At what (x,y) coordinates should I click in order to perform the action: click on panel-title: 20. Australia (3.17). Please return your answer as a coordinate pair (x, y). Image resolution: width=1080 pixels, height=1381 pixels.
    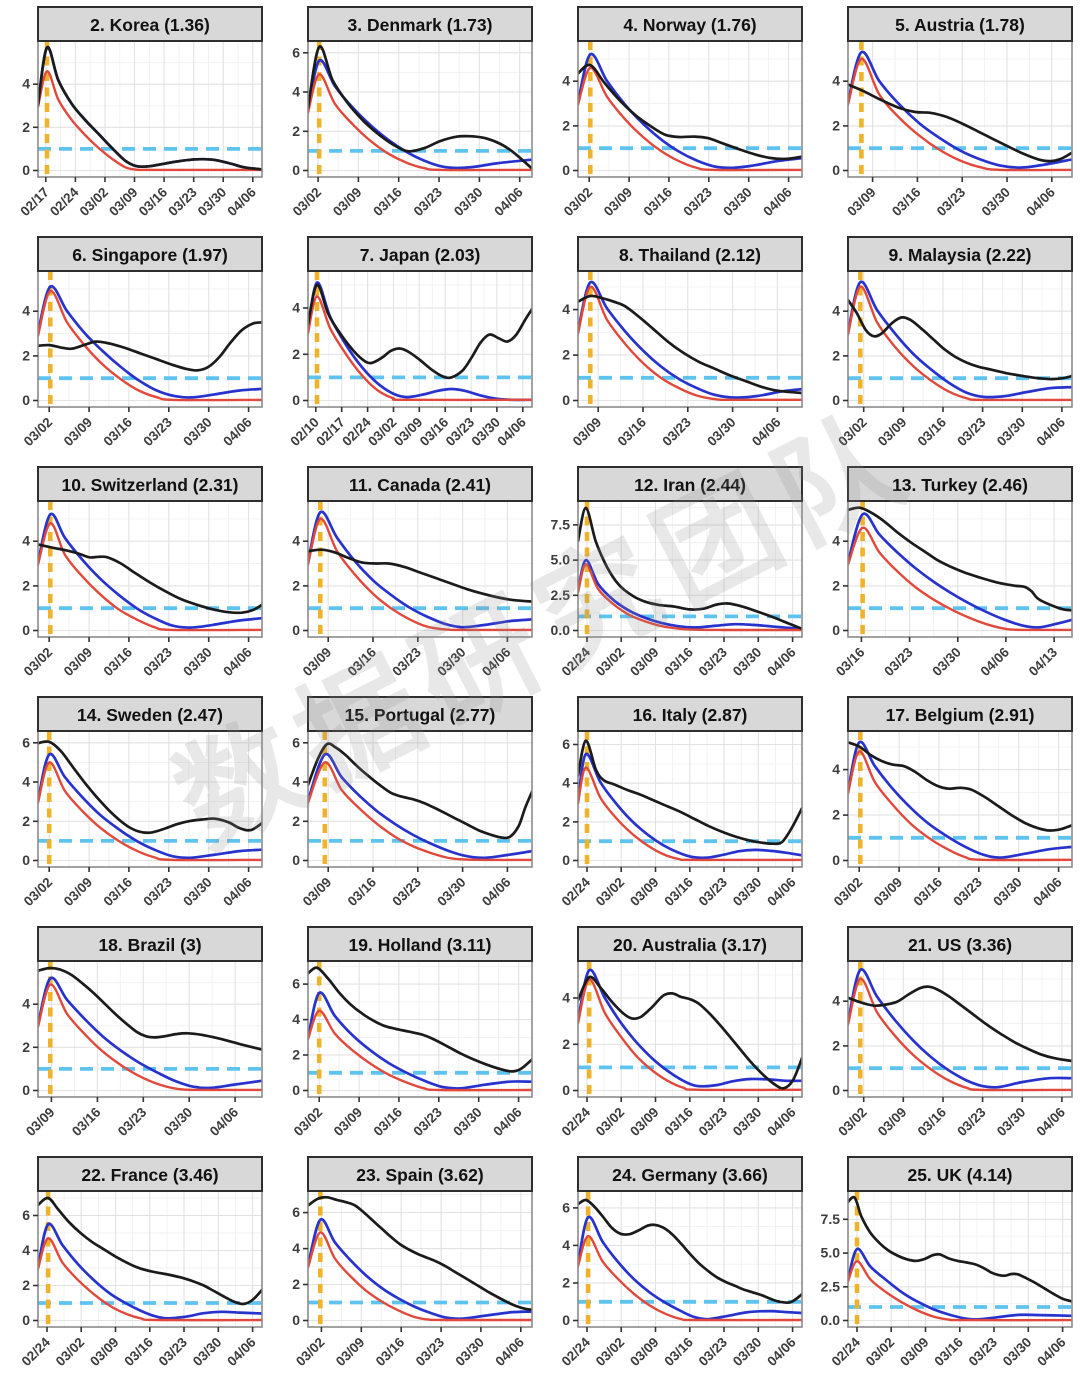
    Looking at the image, I should click on (690, 945).